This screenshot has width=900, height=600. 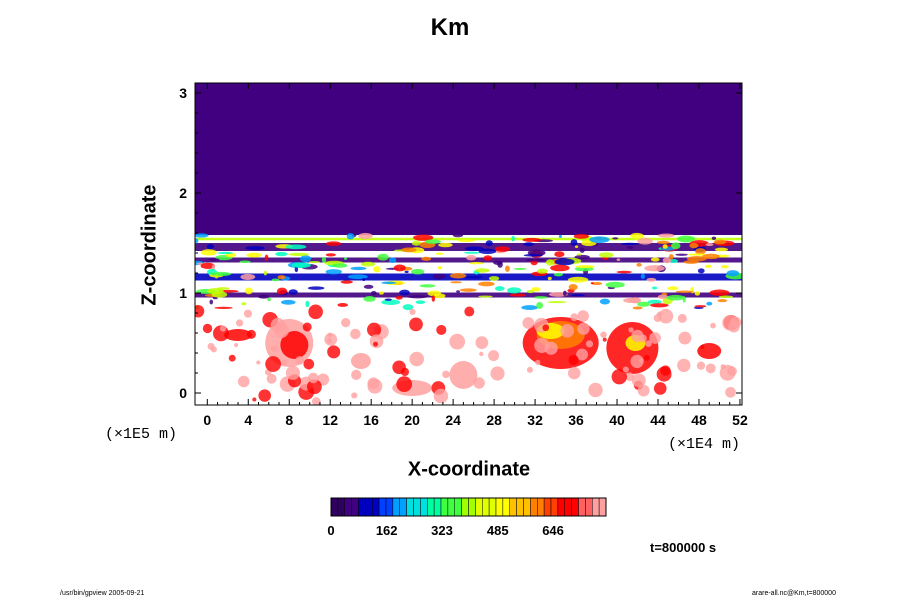 What do you see at coordinates (467, 517) in the screenshot?
I see `colorbar: 0 162 323 485 646` at bounding box center [467, 517].